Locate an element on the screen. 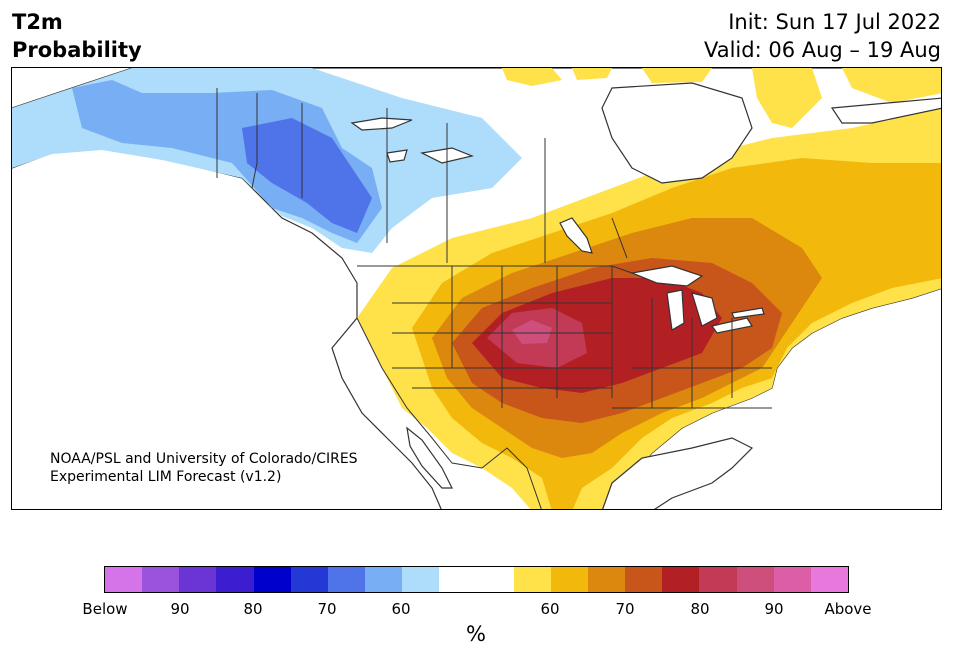 The image size is (953, 659). colorbar-tick-label: Above is located at coordinates (848, 609).